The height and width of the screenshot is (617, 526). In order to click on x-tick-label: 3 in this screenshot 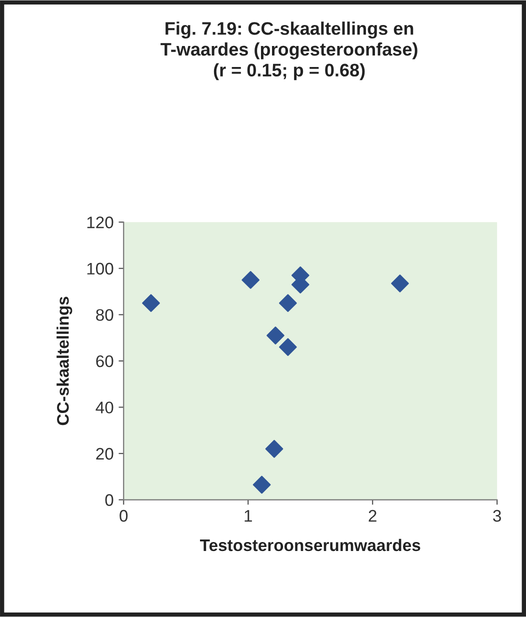, I will do `click(497, 516)`.